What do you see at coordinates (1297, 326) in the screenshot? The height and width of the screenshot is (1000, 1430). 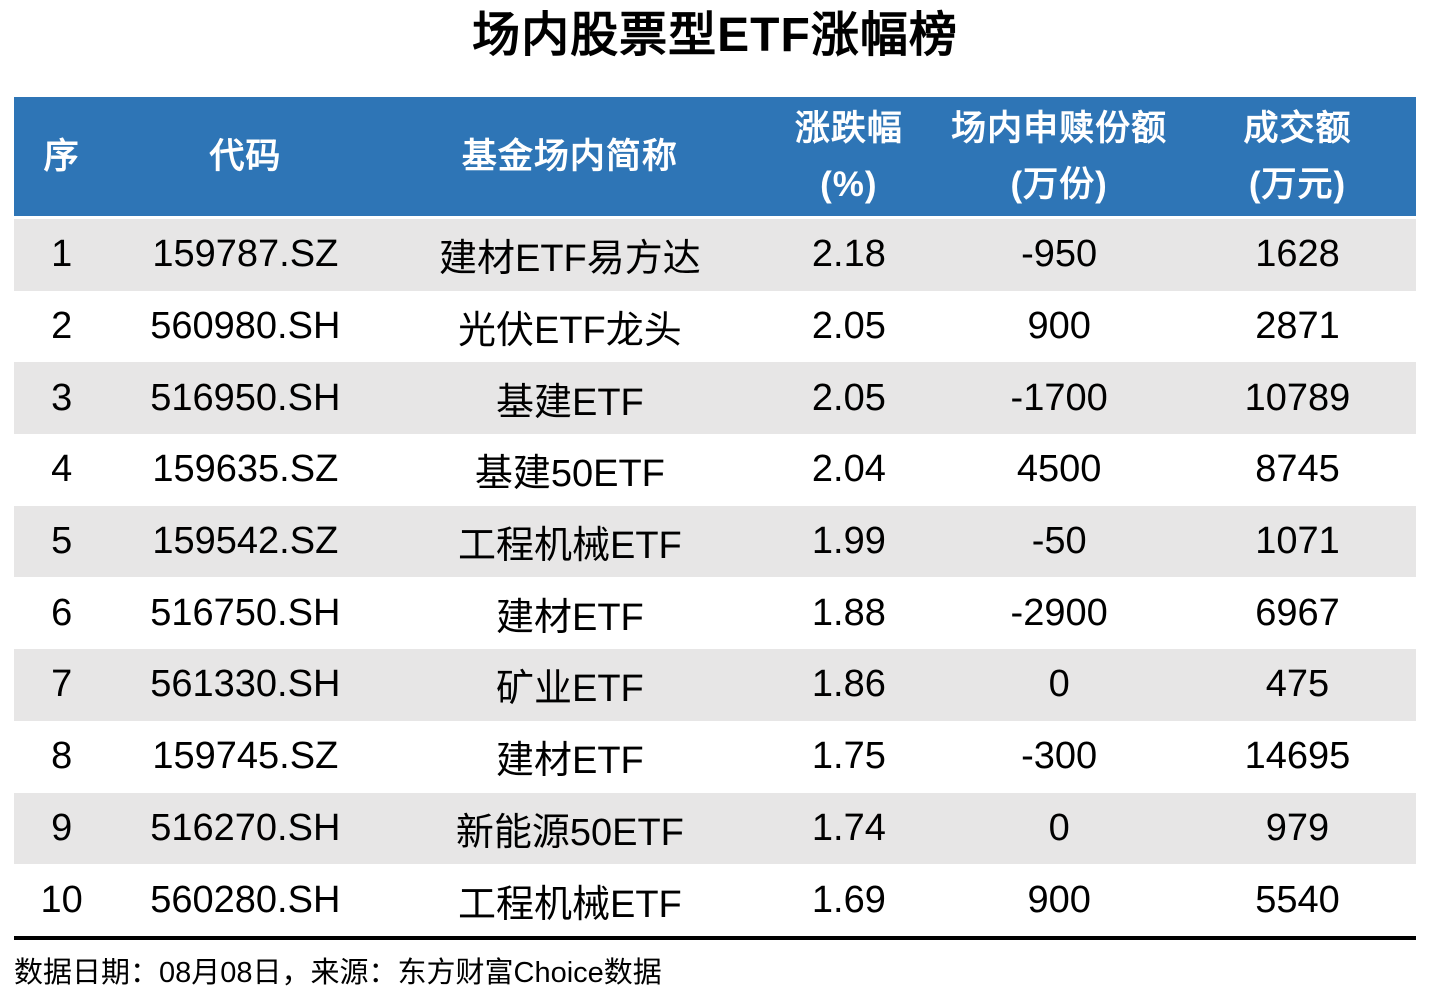 I see `cell-turnover: 2871` at bounding box center [1297, 326].